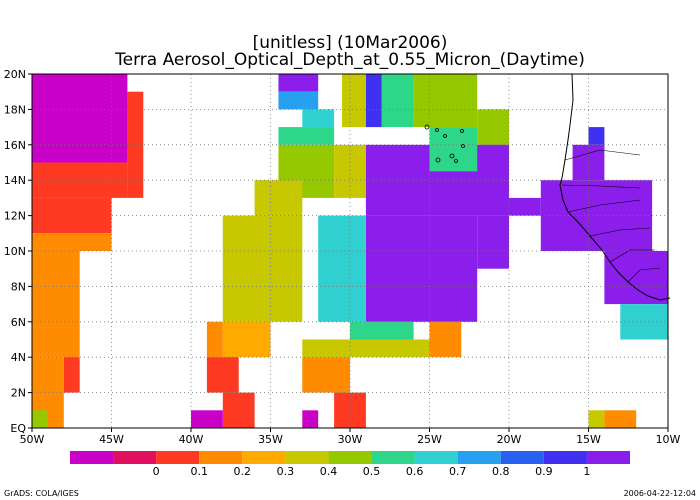 This screenshot has width=700, height=500. What do you see at coordinates (191, 439) in the screenshot?
I see `x-tick-label-2: 40W` at bounding box center [191, 439].